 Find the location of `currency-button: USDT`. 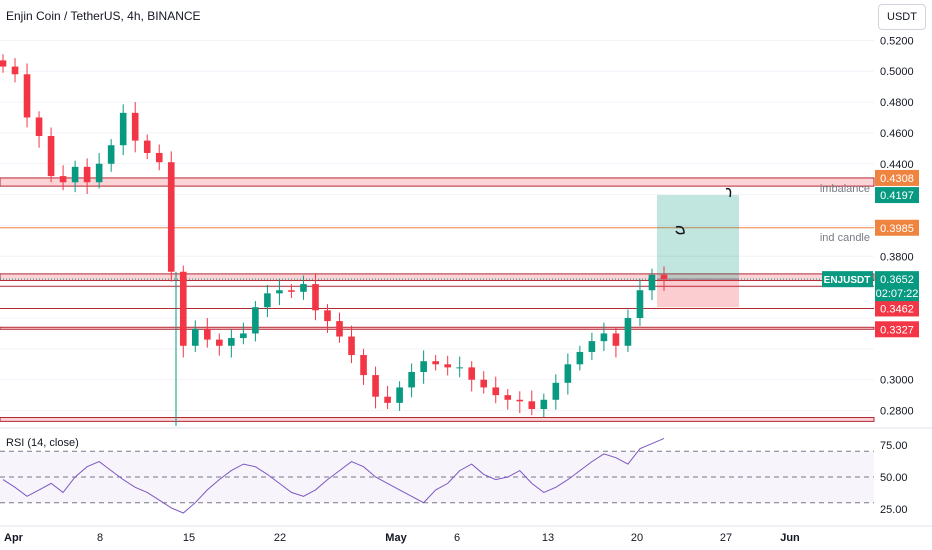

currency-button: USDT is located at coordinates (902, 17).